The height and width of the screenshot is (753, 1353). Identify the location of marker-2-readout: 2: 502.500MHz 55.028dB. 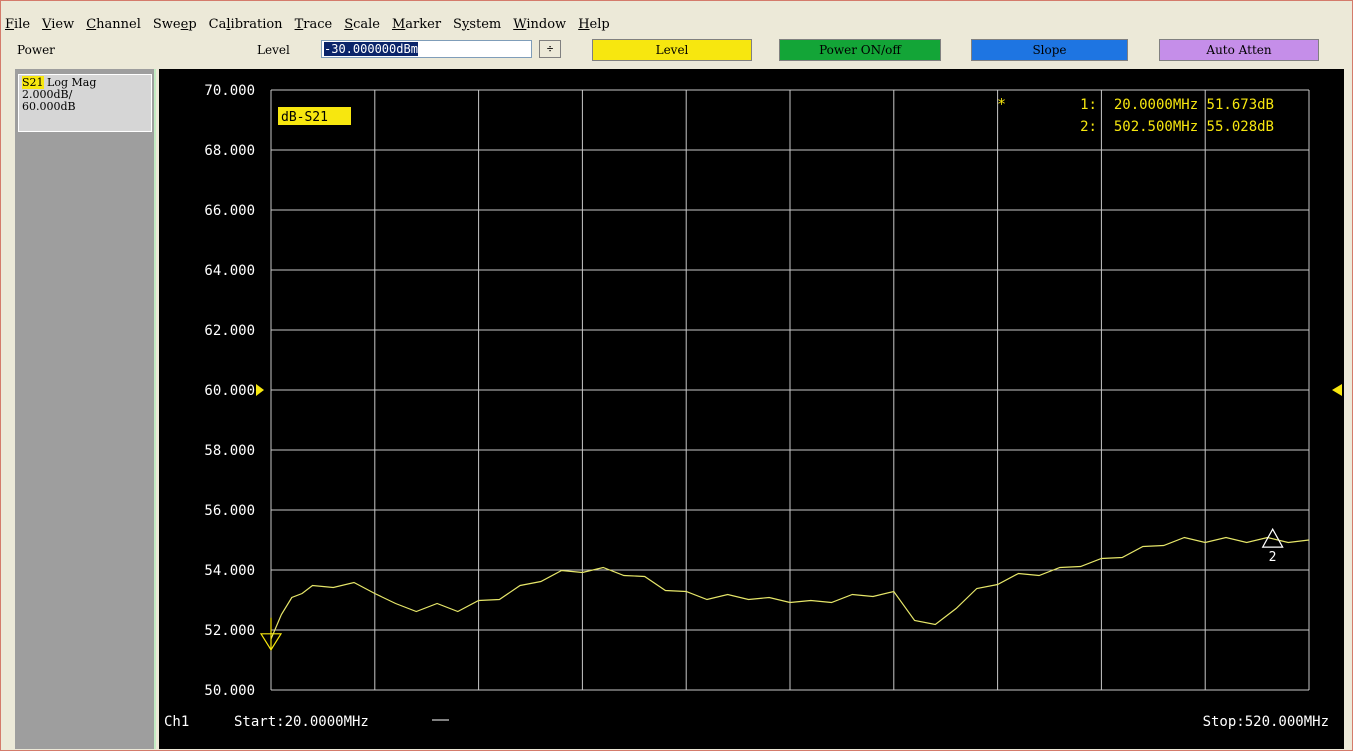
(1177, 127).